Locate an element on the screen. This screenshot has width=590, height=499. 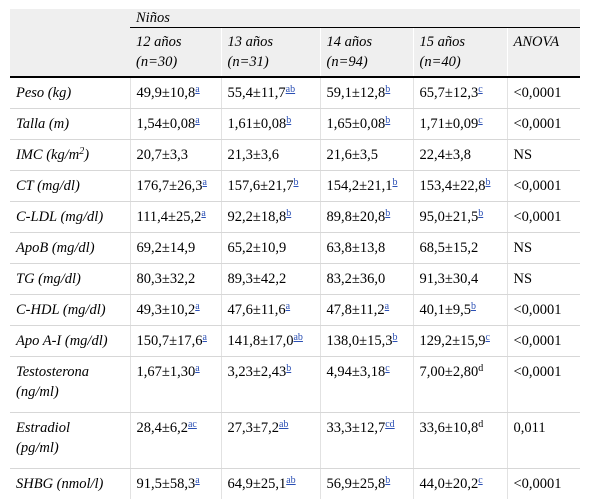
header-row-group: Niños is located at coordinates (295, 18).